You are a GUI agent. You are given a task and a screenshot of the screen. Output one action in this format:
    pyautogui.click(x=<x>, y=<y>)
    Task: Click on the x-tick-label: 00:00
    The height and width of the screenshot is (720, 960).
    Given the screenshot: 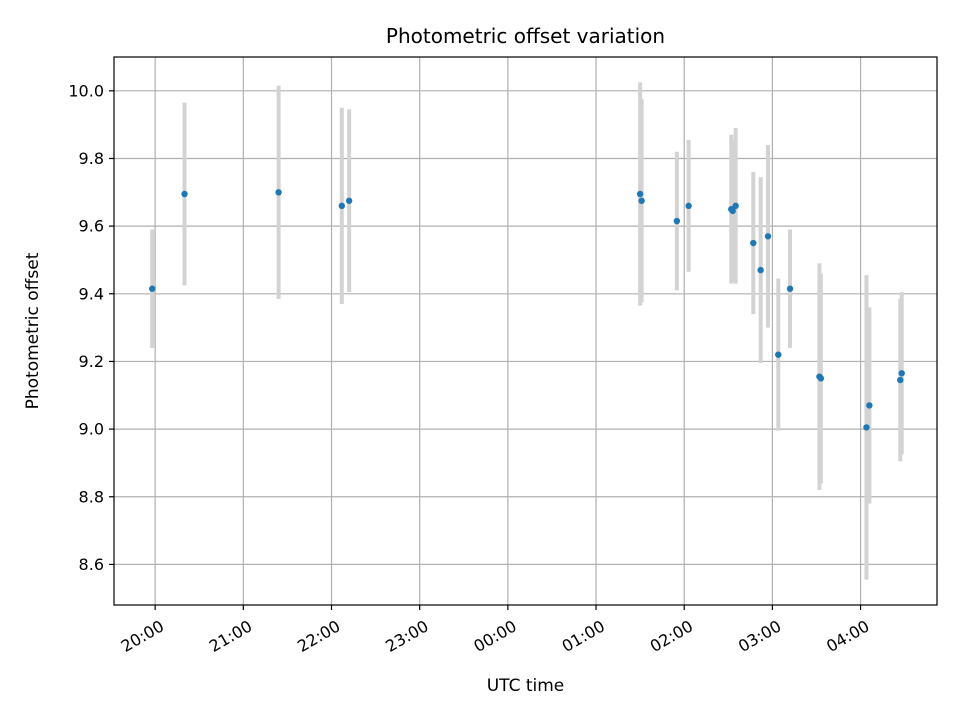 What is the action you would take?
    pyautogui.click(x=494, y=636)
    